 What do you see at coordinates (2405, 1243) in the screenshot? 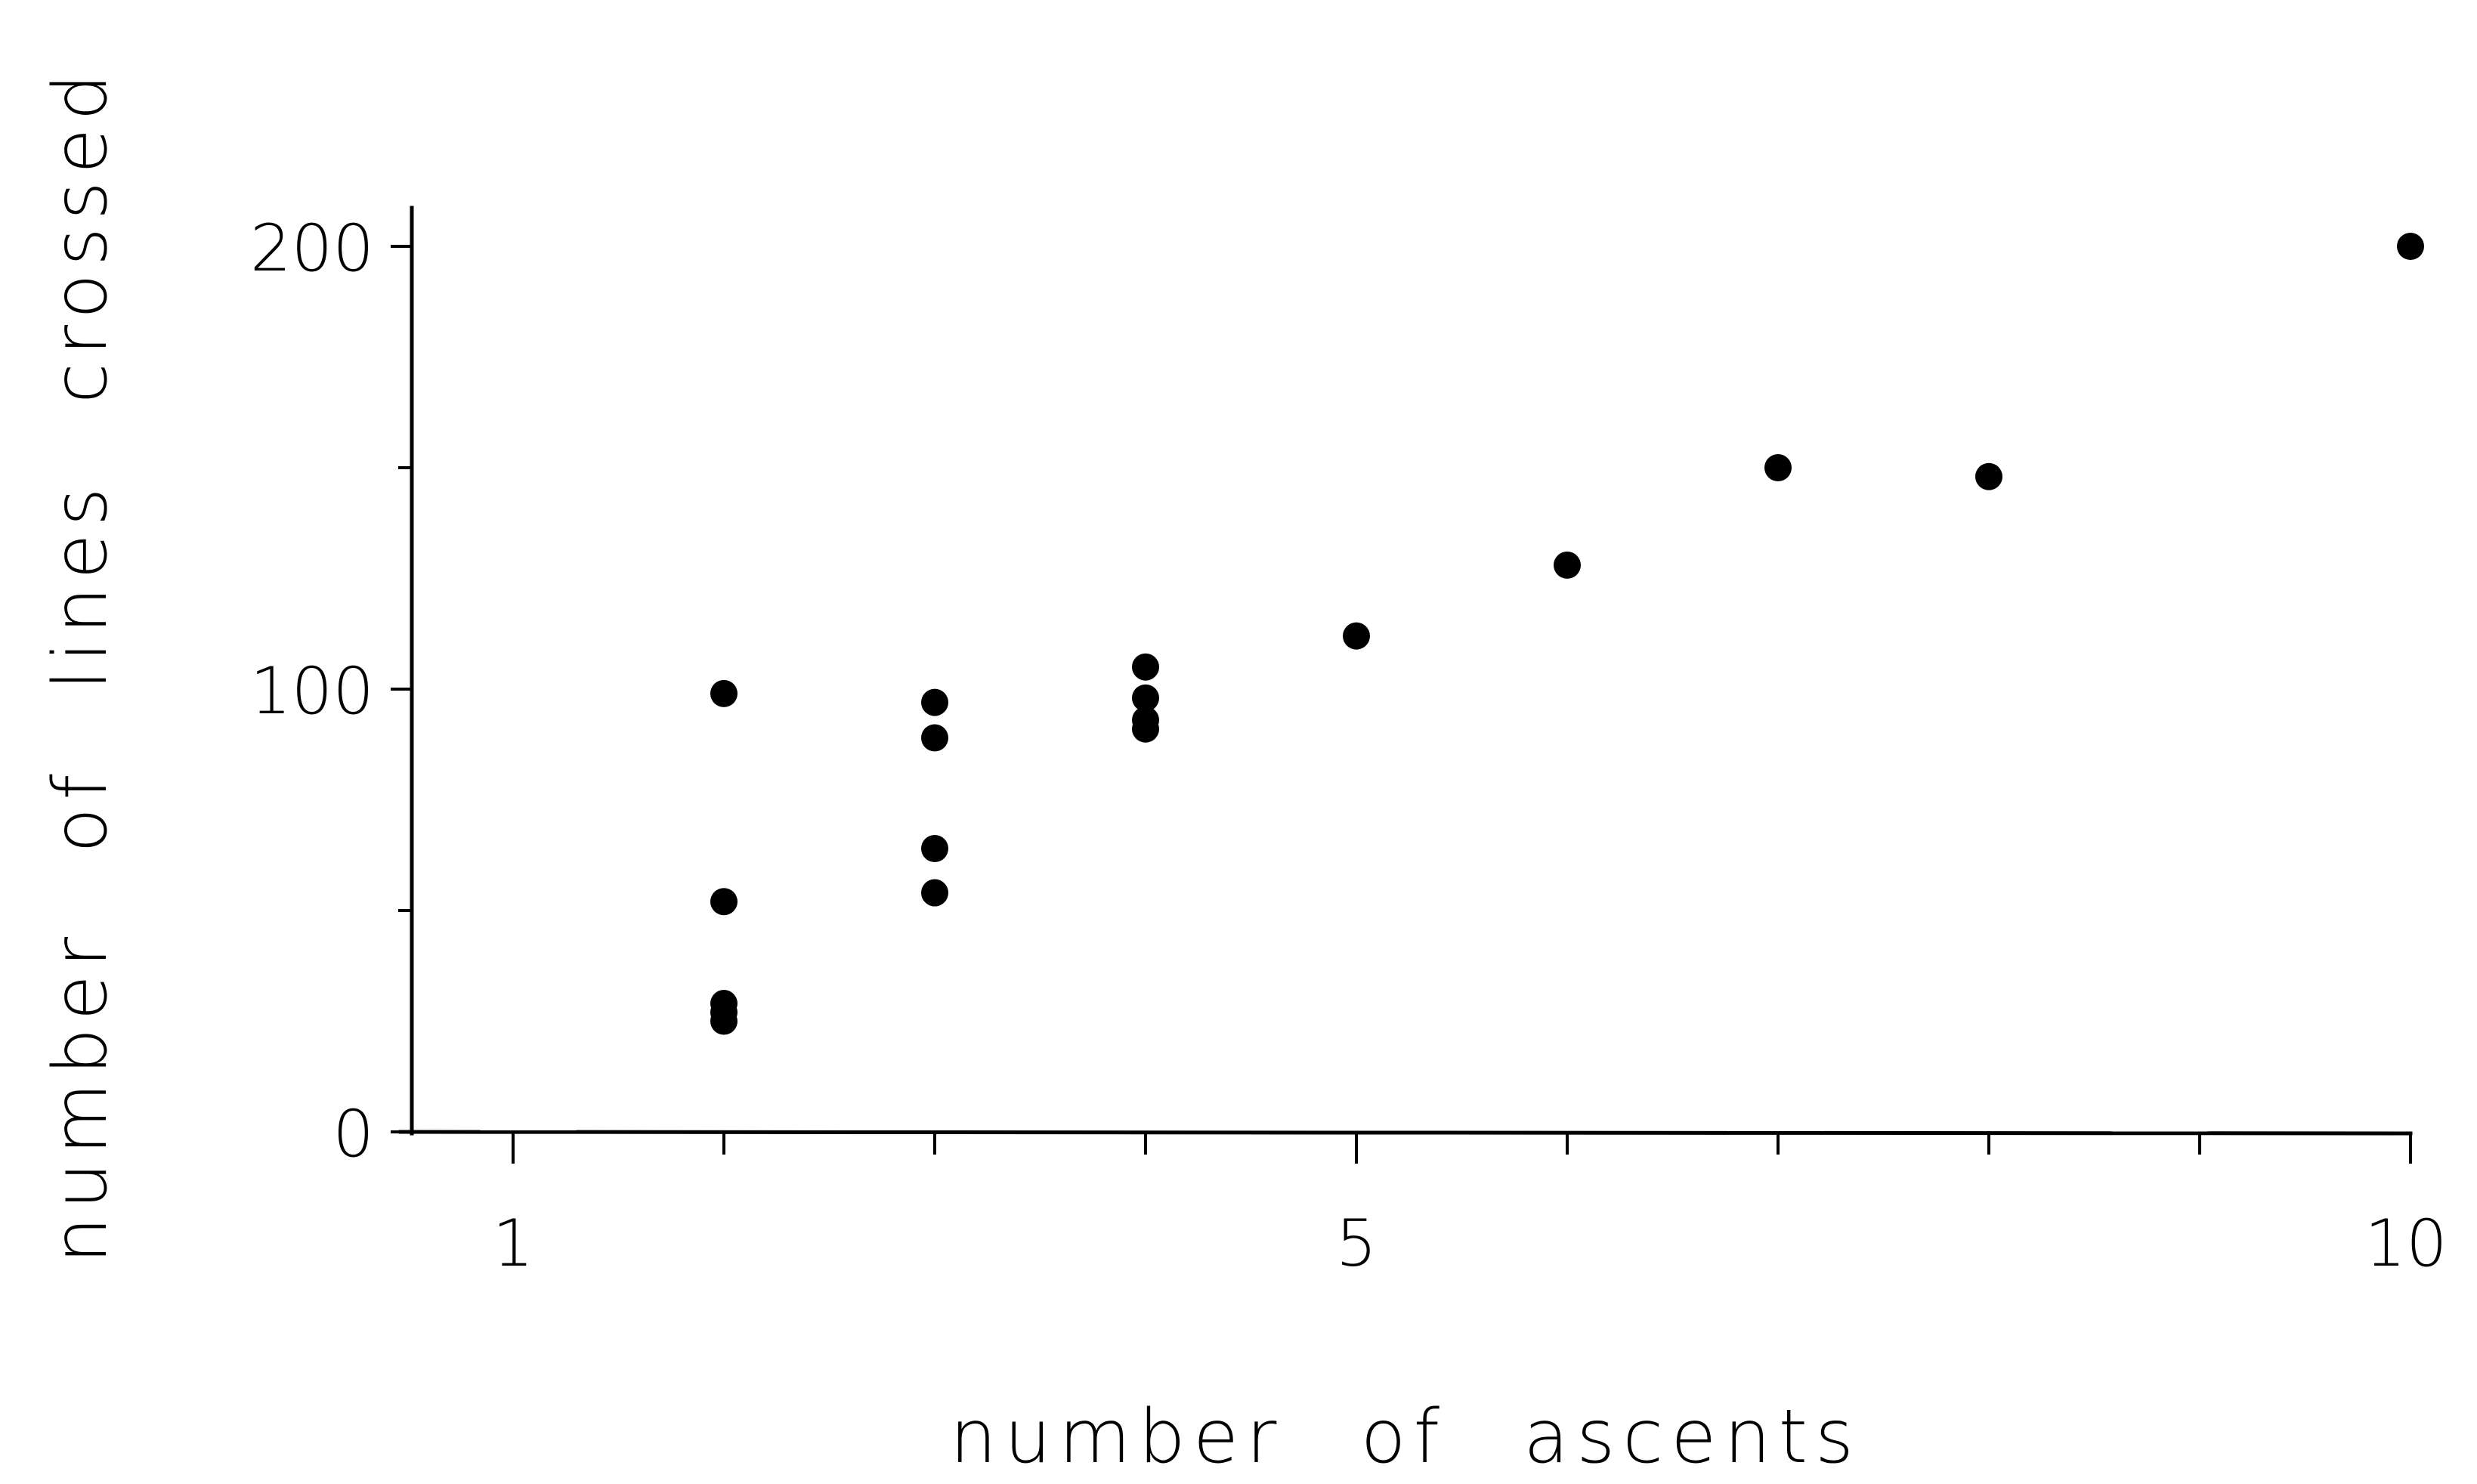
I see `x-tick-label: 10` at bounding box center [2405, 1243].